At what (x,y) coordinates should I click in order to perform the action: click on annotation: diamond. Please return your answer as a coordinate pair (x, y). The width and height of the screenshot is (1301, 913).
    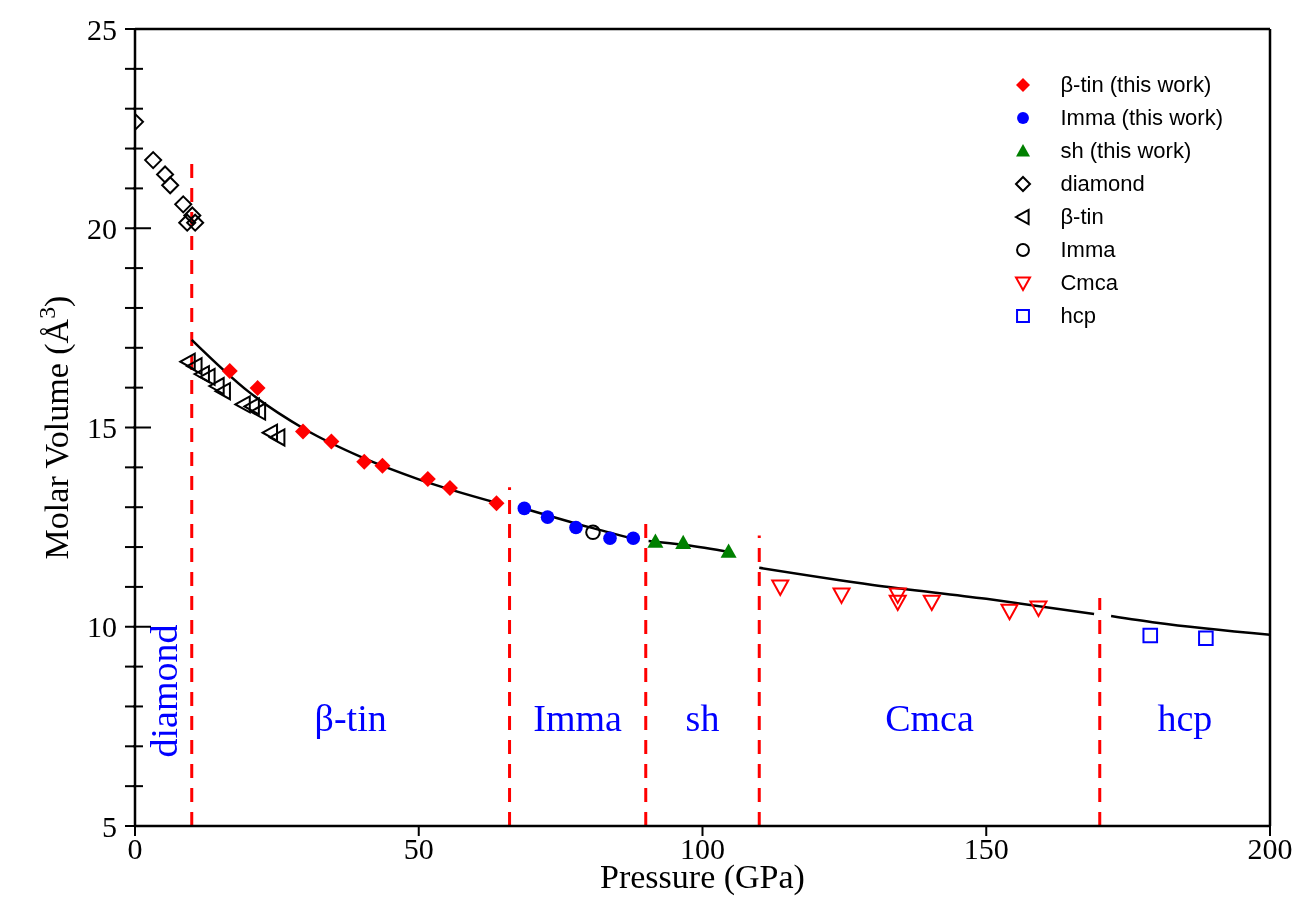
    Looking at the image, I should click on (163, 691).